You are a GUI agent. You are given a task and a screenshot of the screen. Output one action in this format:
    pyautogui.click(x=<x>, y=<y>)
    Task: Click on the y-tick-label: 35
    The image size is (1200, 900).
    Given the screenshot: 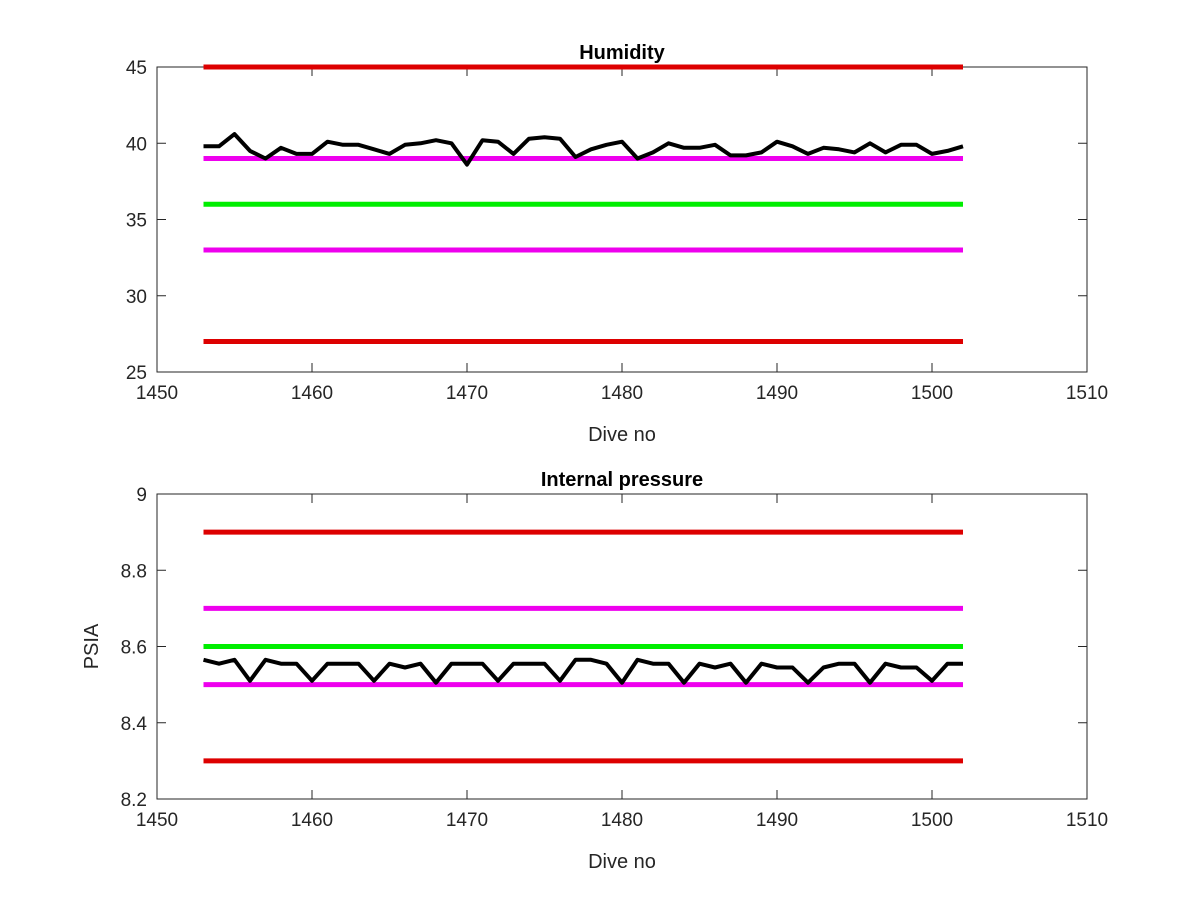 What is the action you would take?
    pyautogui.click(x=136, y=221)
    